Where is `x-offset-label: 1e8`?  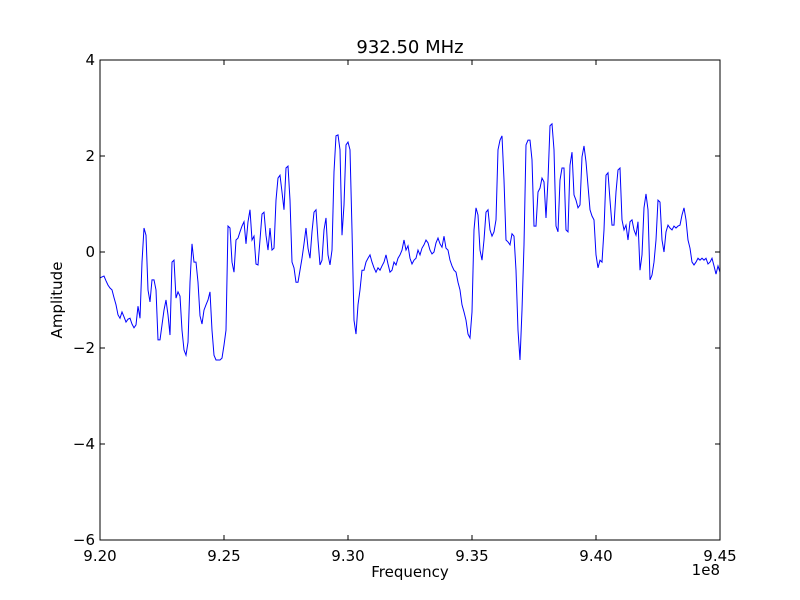 x-offset-label: 1e8 is located at coordinates (706, 570).